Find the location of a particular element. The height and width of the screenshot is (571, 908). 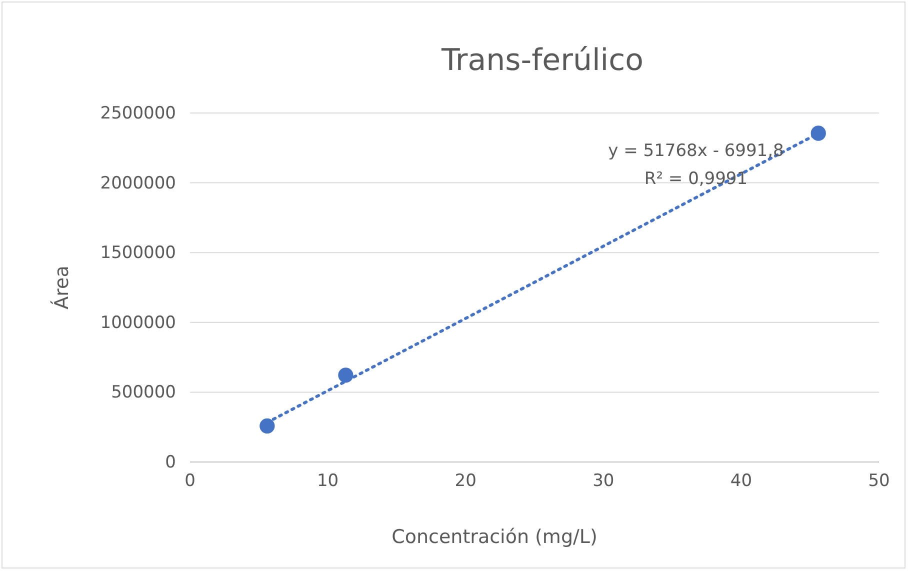

y-tick-label: 0 is located at coordinates (170, 462).